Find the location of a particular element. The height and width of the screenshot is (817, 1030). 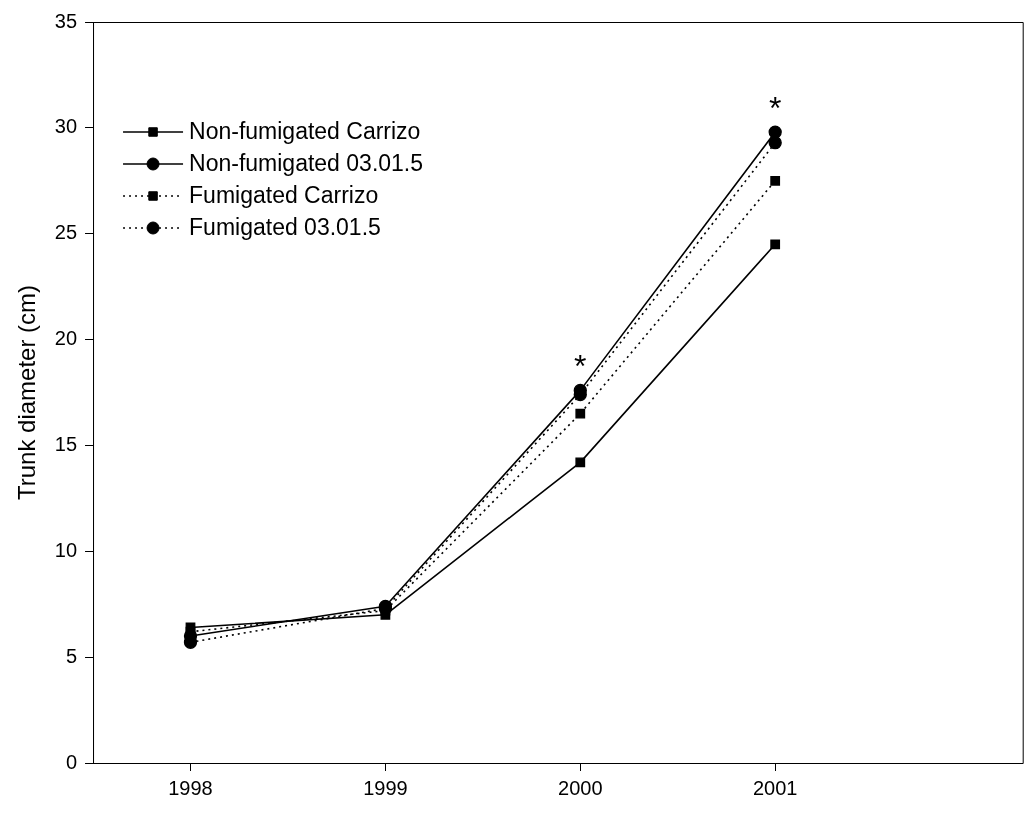

y-tick-label: 0 is located at coordinates (71, 761).